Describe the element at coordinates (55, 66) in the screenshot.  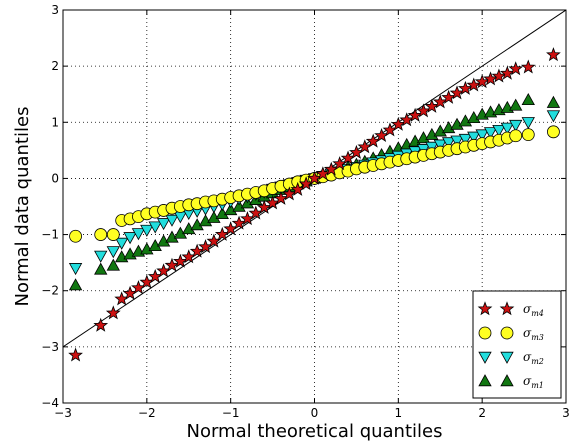
I see `y-tick-label: 2` at that location.